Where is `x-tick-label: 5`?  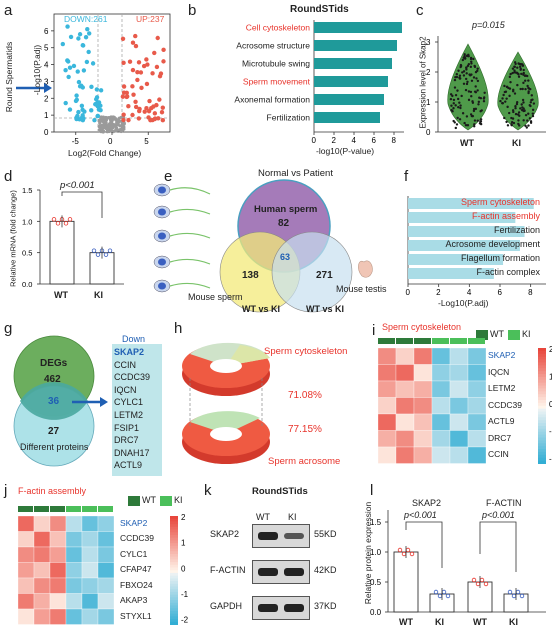
x-tick-label: 5 is located at coordinates (146, 141).